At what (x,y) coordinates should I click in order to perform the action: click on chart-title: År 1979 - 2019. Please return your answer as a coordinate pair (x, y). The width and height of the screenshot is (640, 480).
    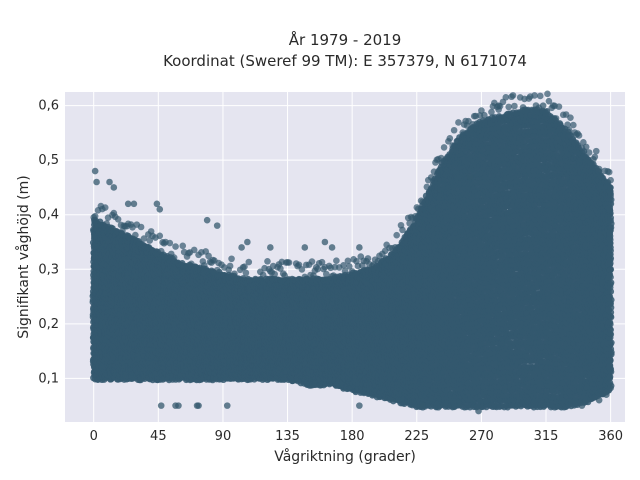
    Looking at the image, I should click on (345, 39).